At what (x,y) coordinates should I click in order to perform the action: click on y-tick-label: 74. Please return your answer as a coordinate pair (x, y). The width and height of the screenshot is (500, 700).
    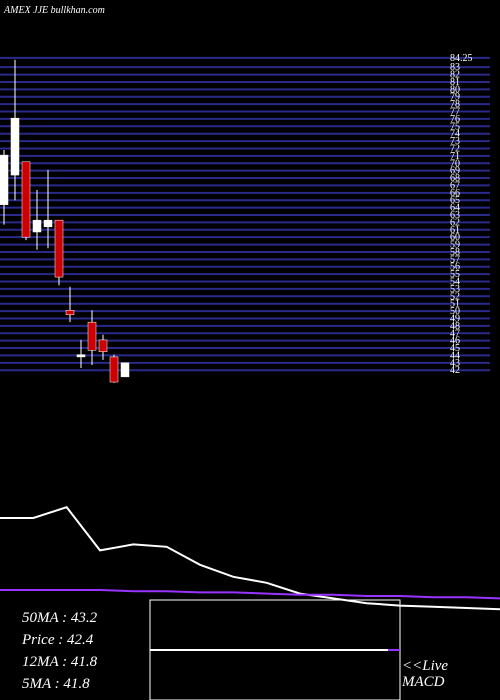
    Looking at the image, I should click on (455, 134).